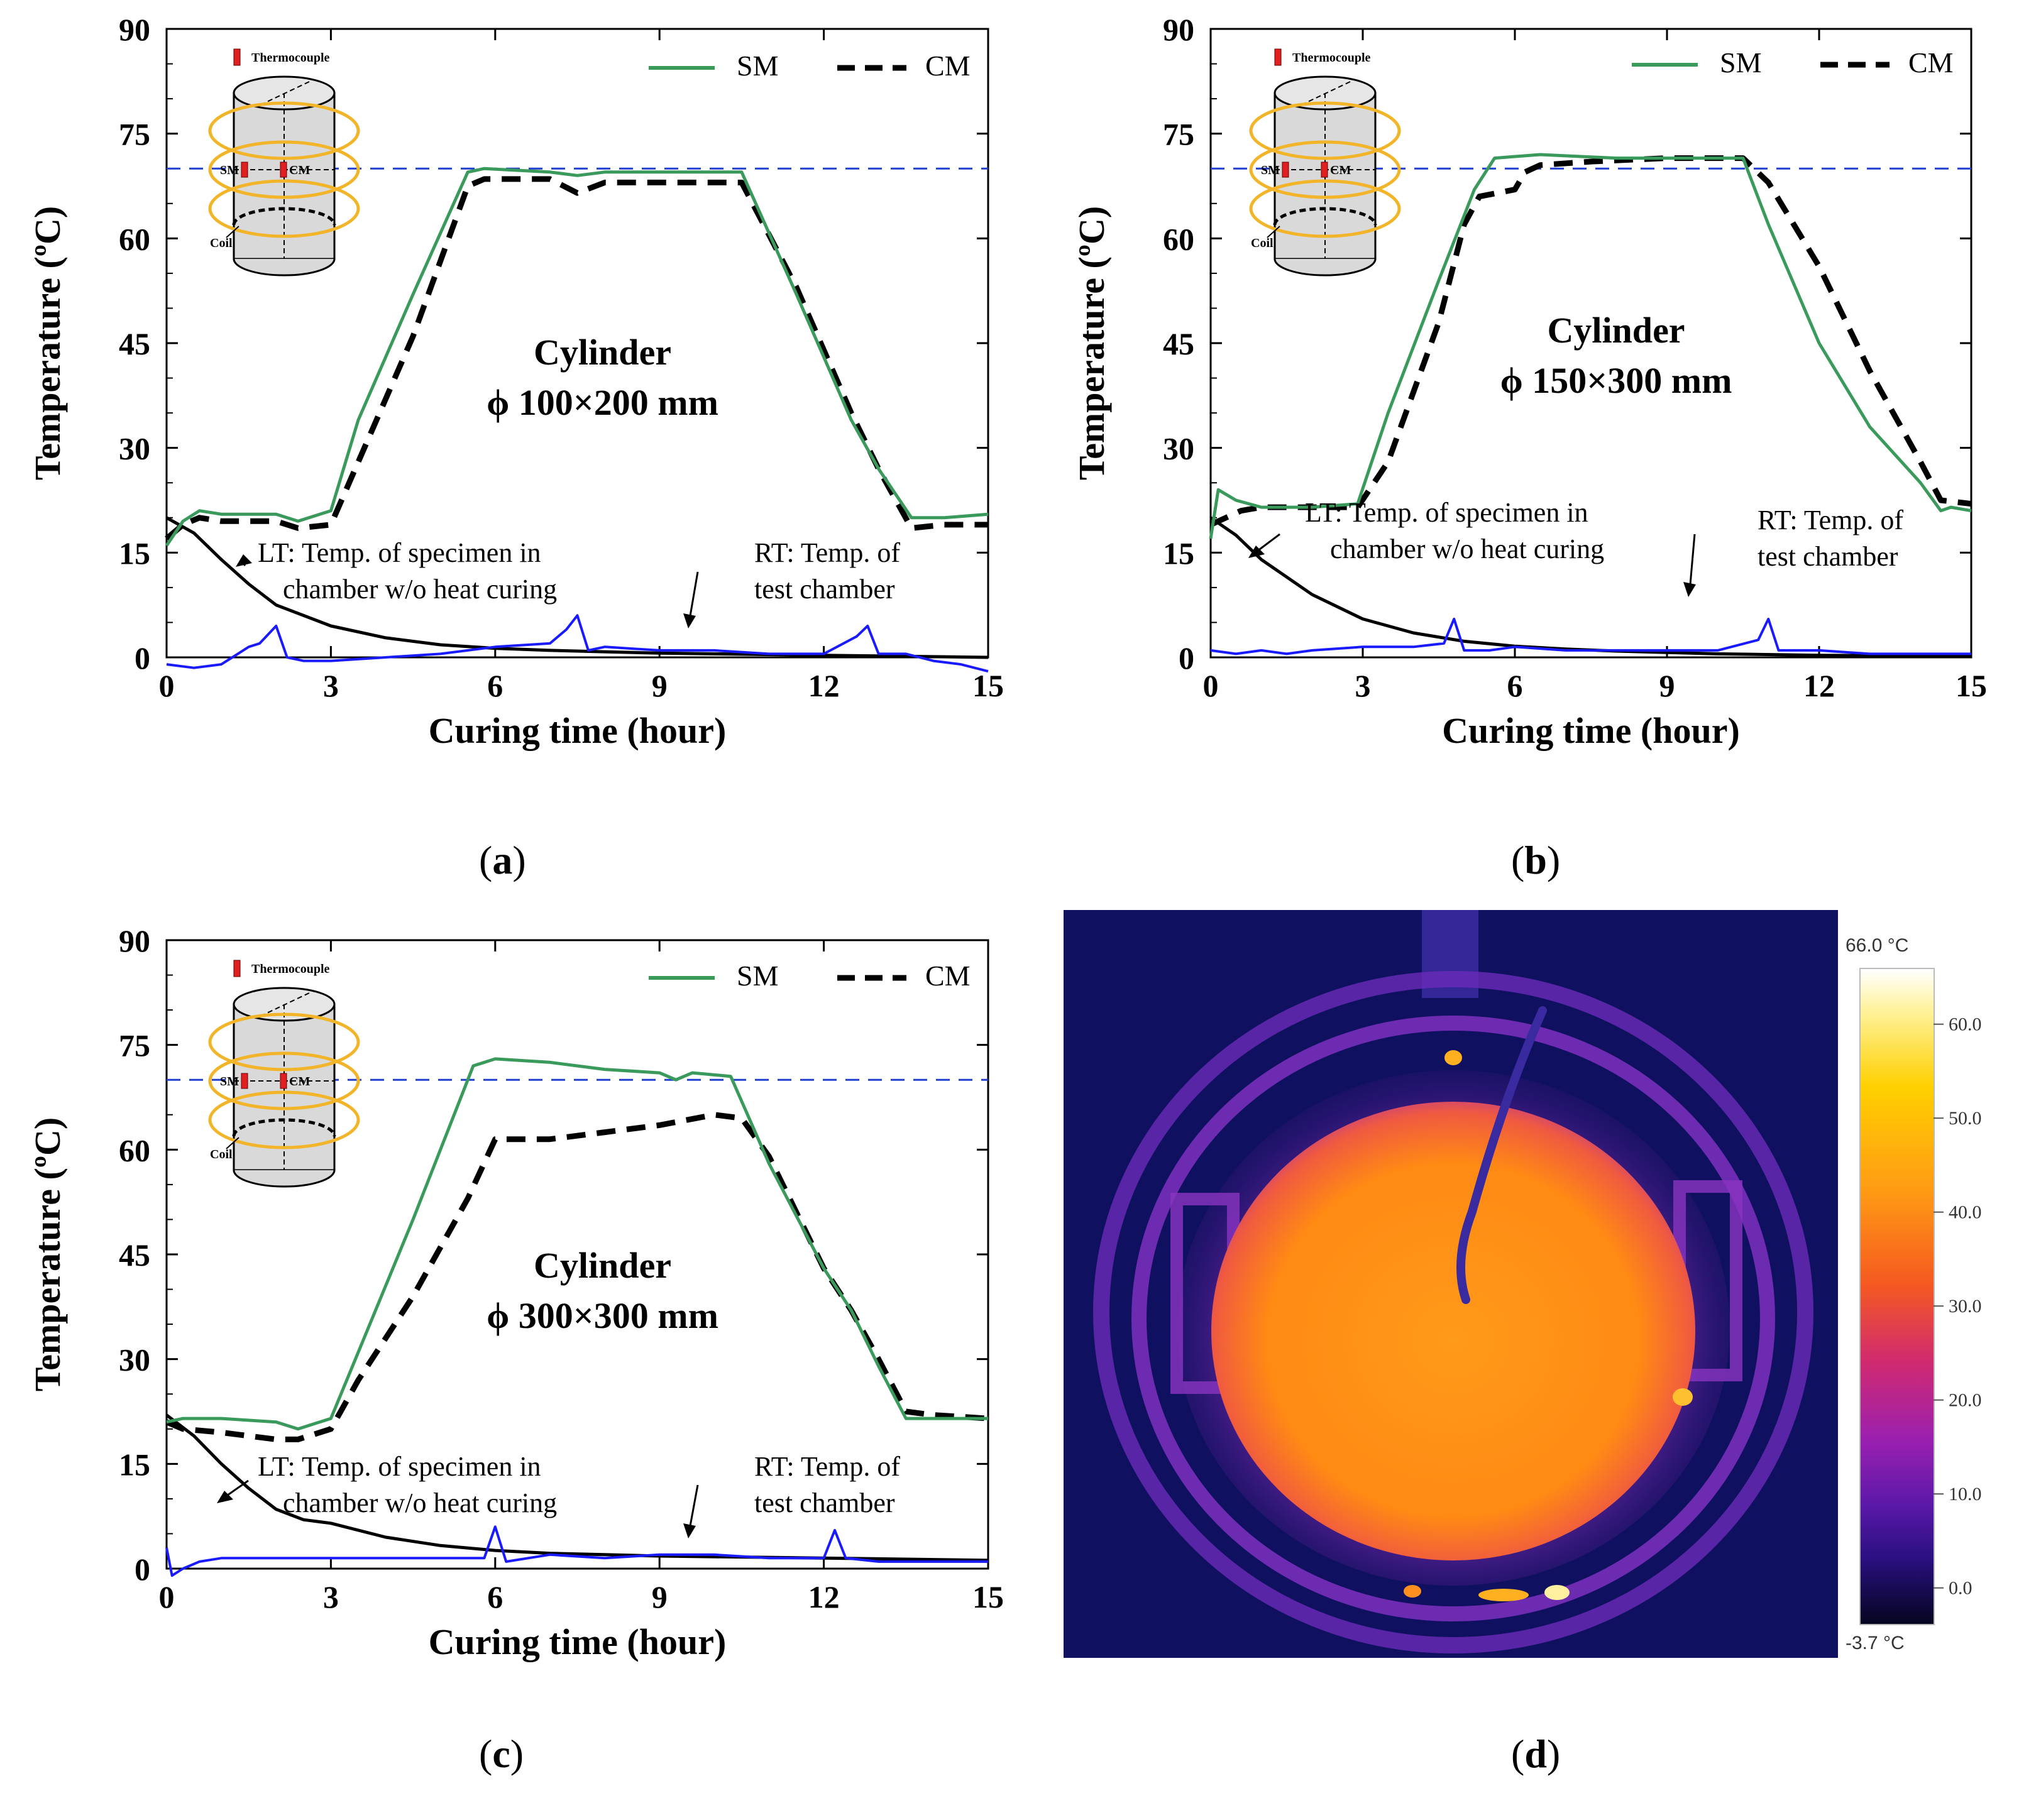  I want to click on specimen-size: ϕ 300×300 mm, so click(602, 1315).